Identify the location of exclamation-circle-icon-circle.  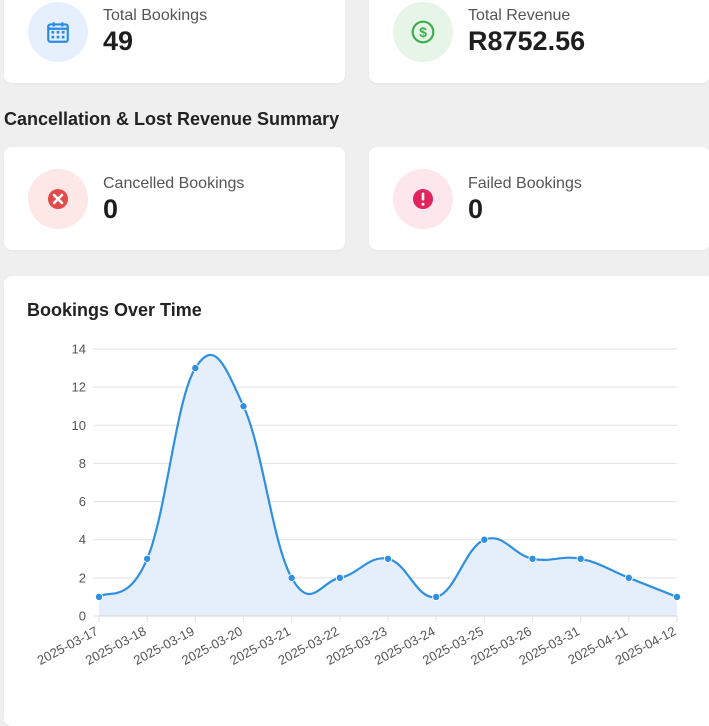
(423, 199).